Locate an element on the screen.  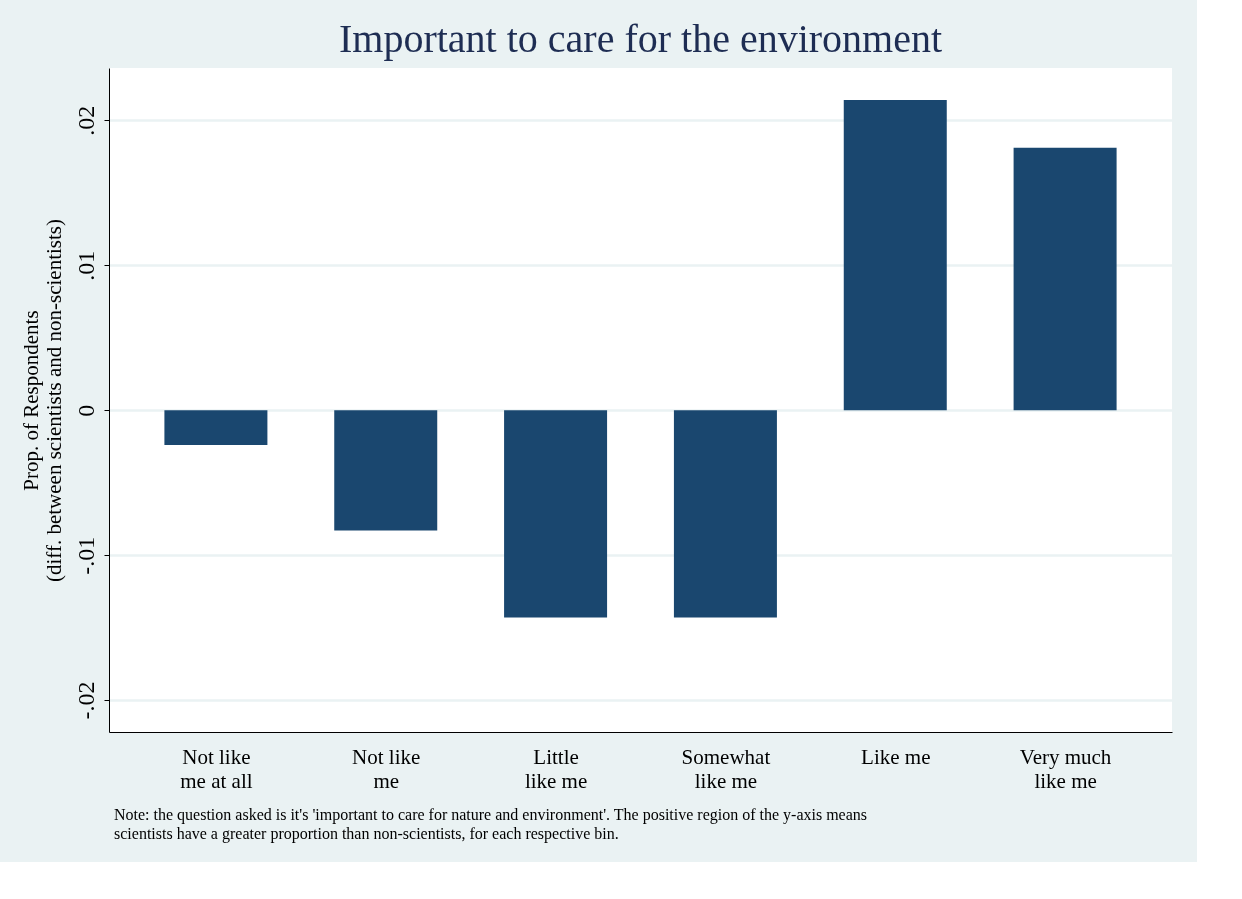
y-tick-label: .02 is located at coordinates (85, 120).